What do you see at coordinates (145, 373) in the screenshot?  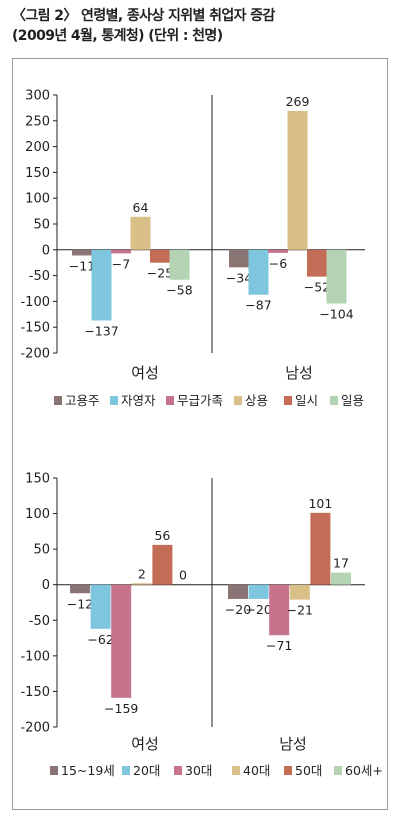 I see `chart1-group-label: 여성` at bounding box center [145, 373].